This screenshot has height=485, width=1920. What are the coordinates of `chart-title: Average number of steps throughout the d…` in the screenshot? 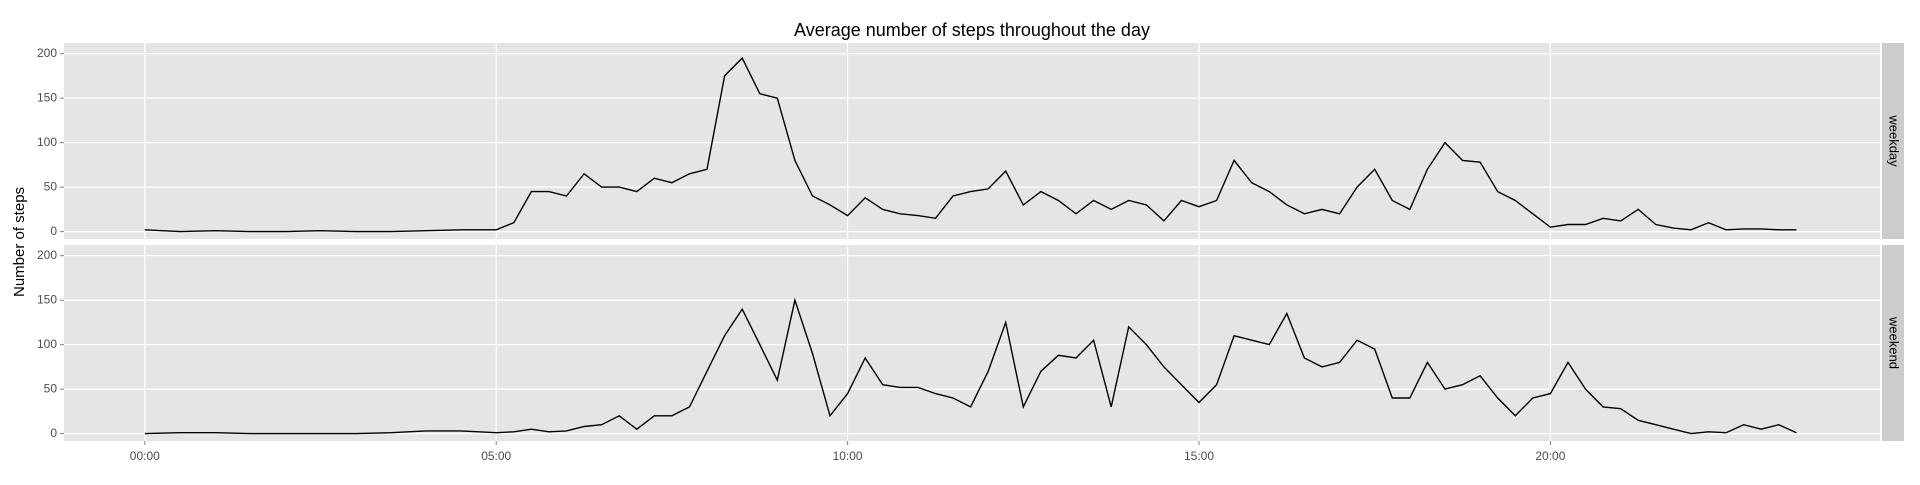 It's located at (972, 30).